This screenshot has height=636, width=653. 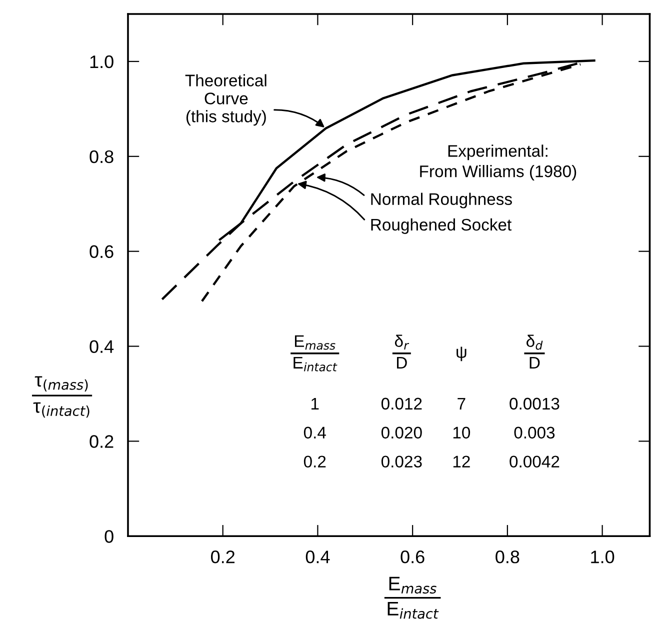 What do you see at coordinates (401, 462) in the screenshot?
I see `annotation: 0.023` at bounding box center [401, 462].